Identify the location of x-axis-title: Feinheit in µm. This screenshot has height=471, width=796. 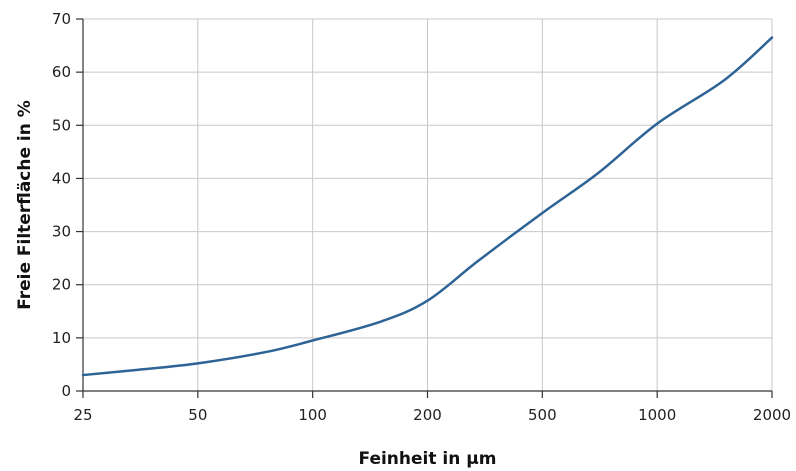
(428, 459).